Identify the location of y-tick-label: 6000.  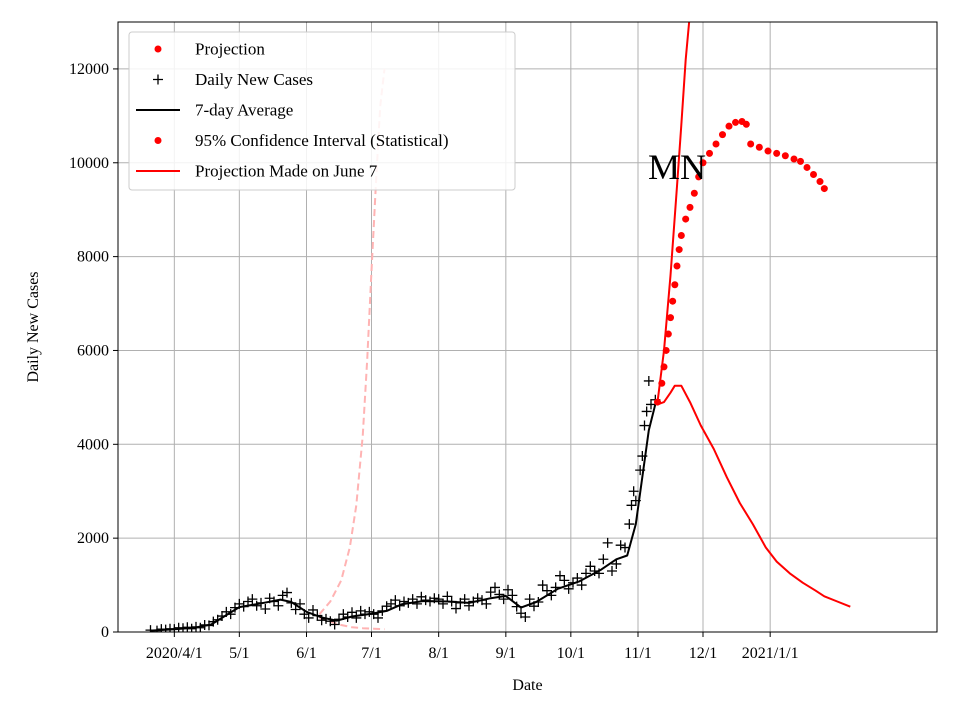
(93, 350).